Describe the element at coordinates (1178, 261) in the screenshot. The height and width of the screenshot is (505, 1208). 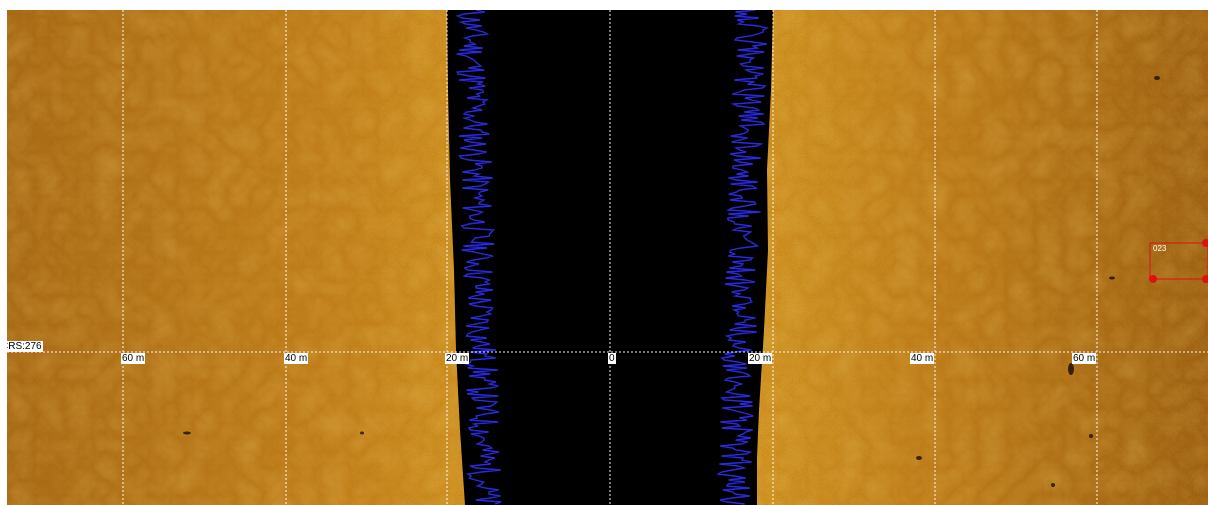
I see `target-marker` at that location.